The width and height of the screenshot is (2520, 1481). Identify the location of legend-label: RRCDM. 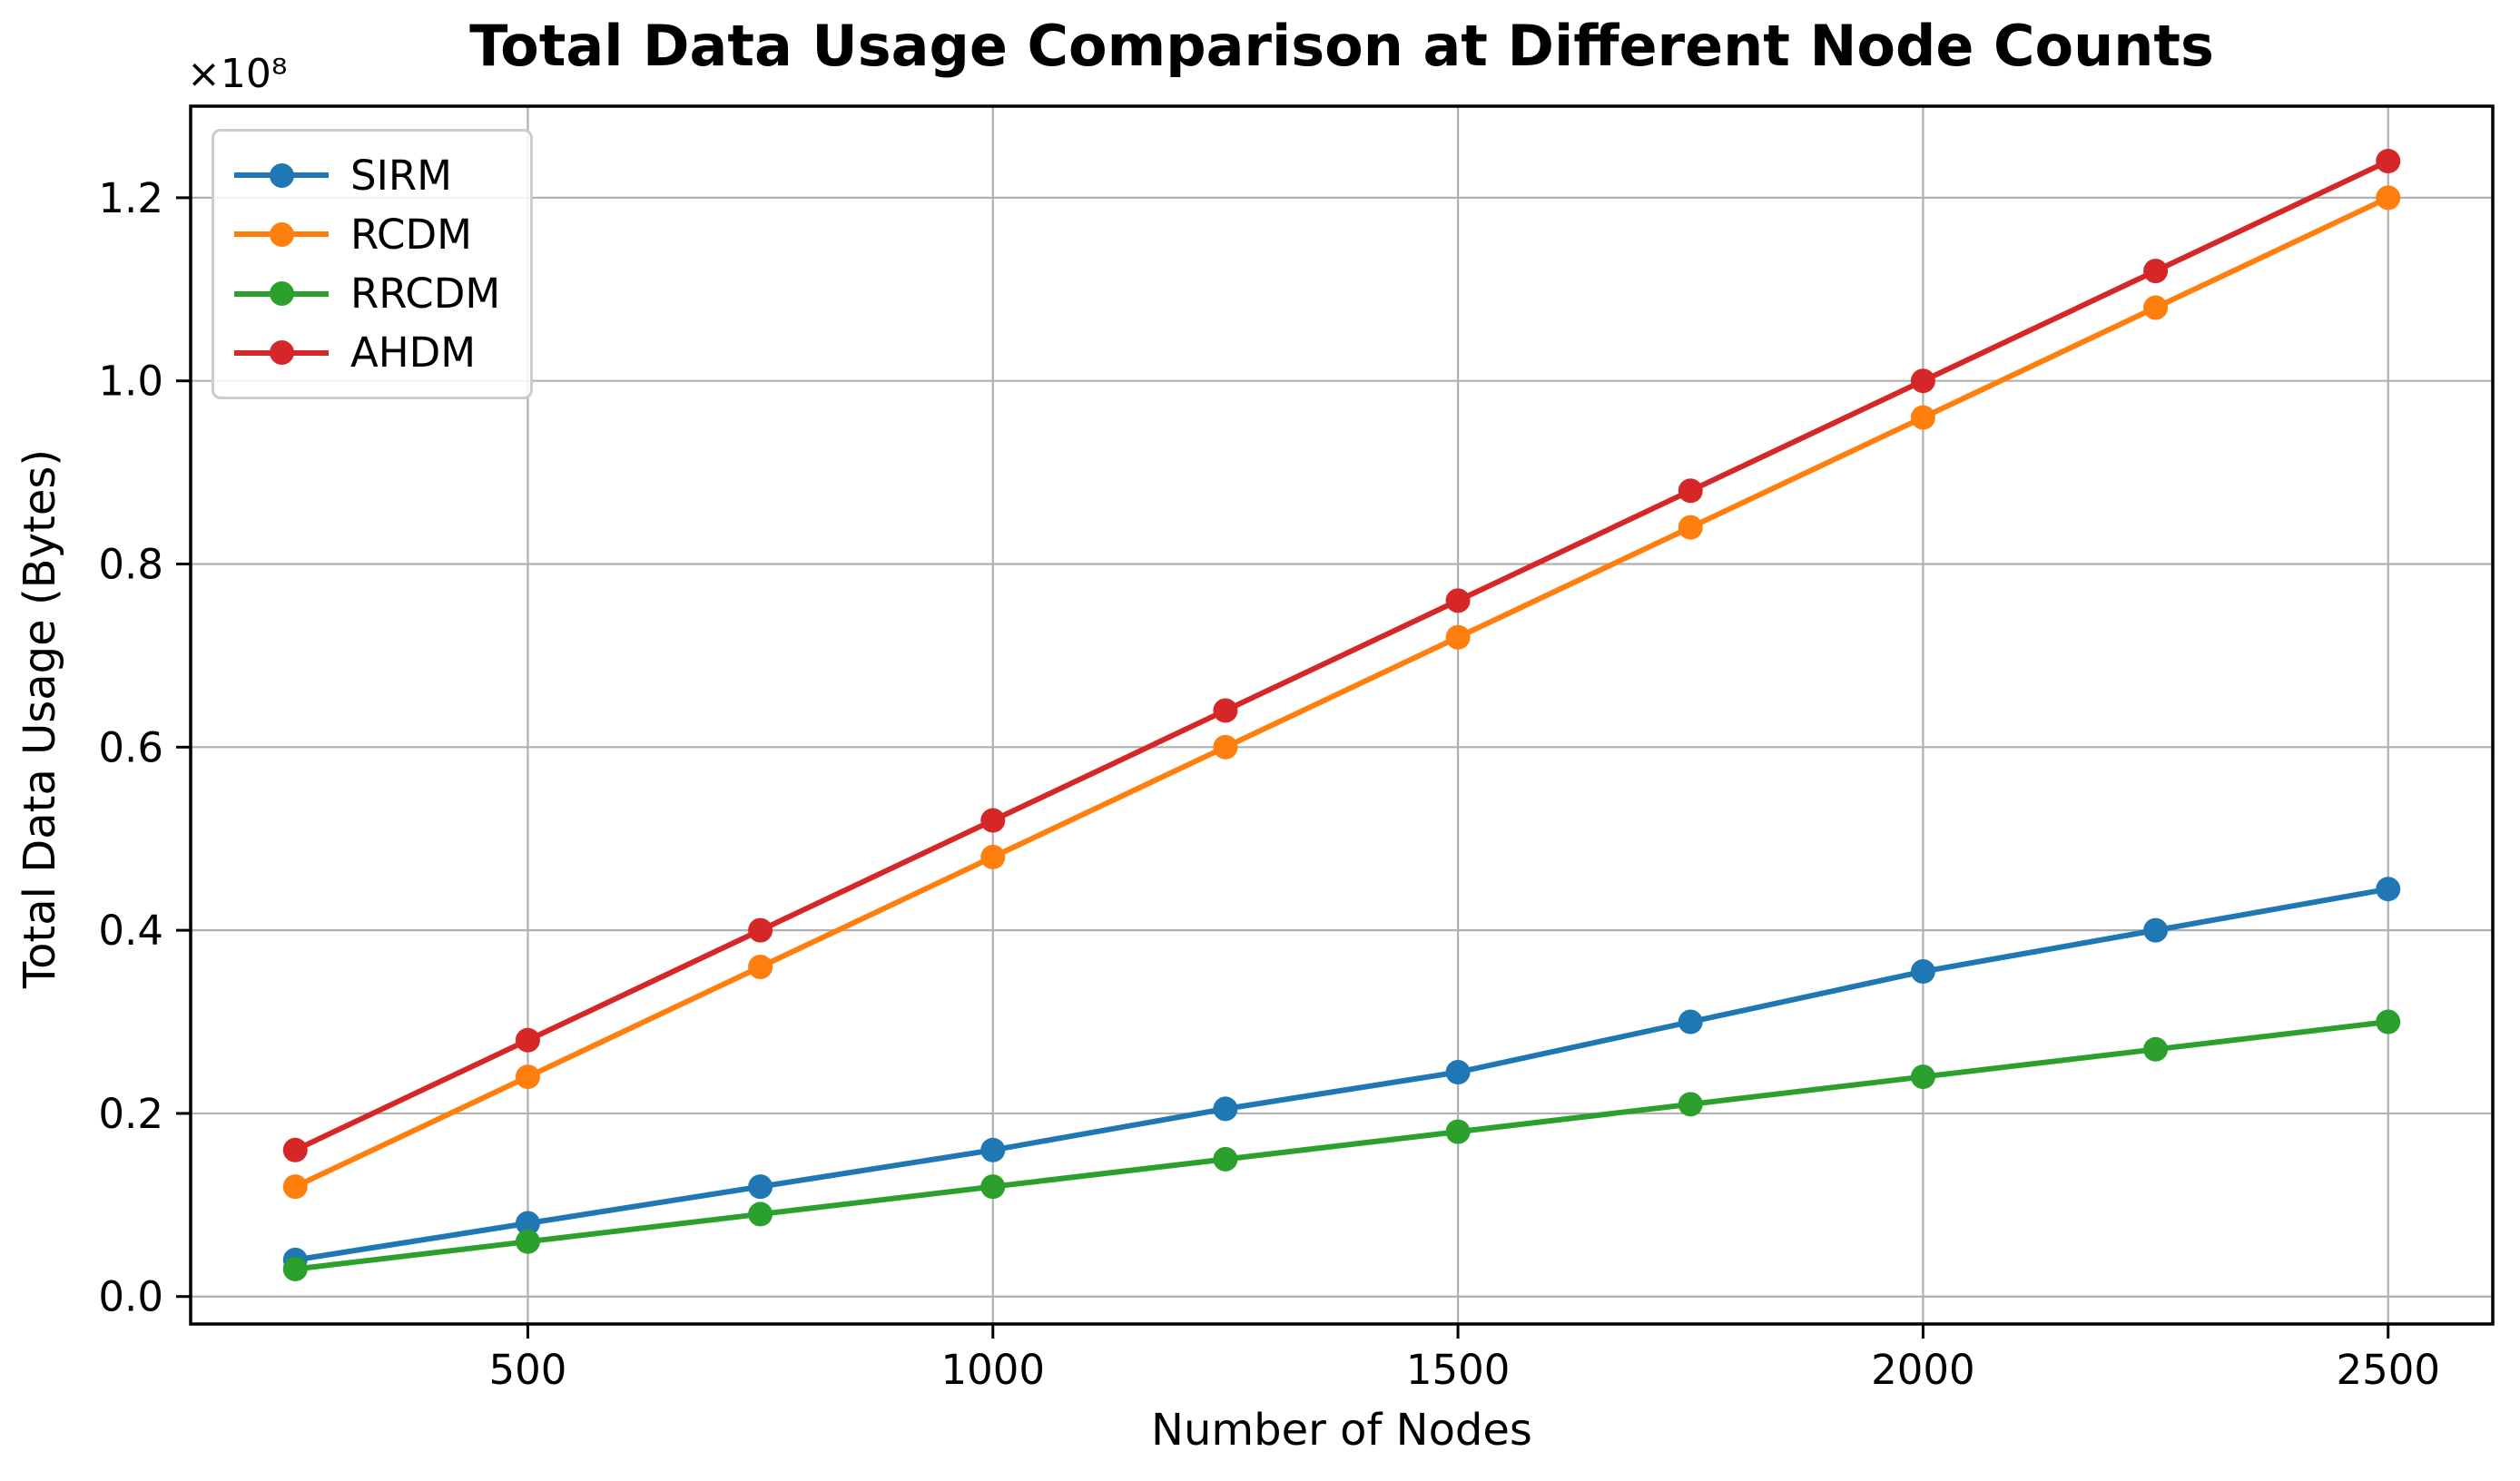
(426, 294).